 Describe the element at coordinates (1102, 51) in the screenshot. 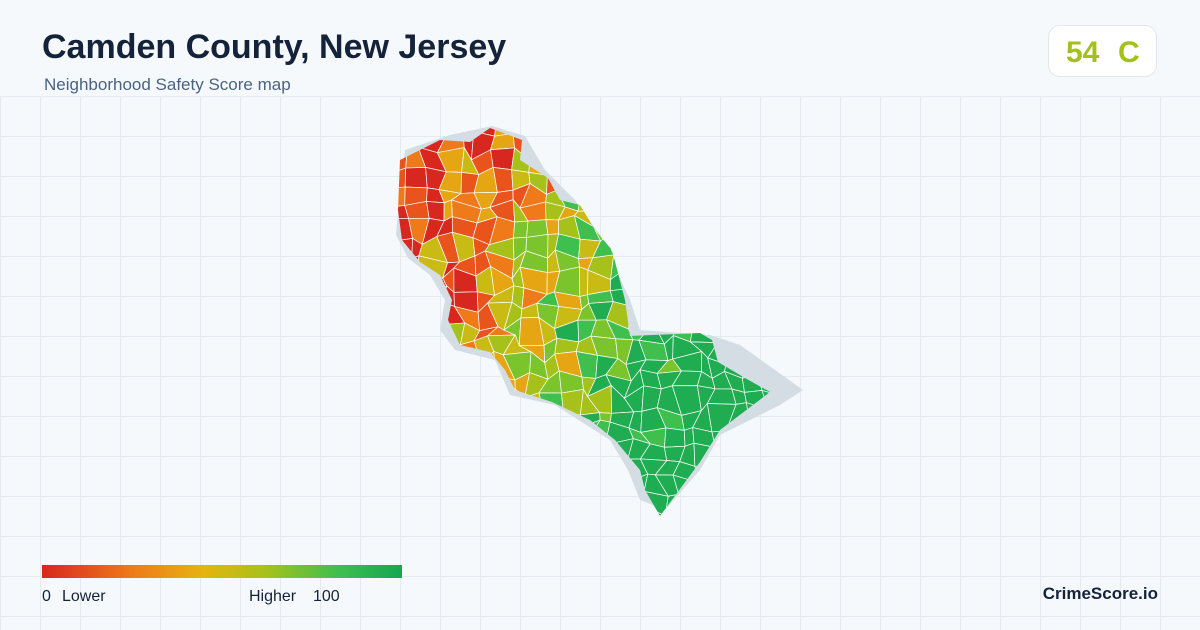

I see `score-badge: 54 C` at that location.